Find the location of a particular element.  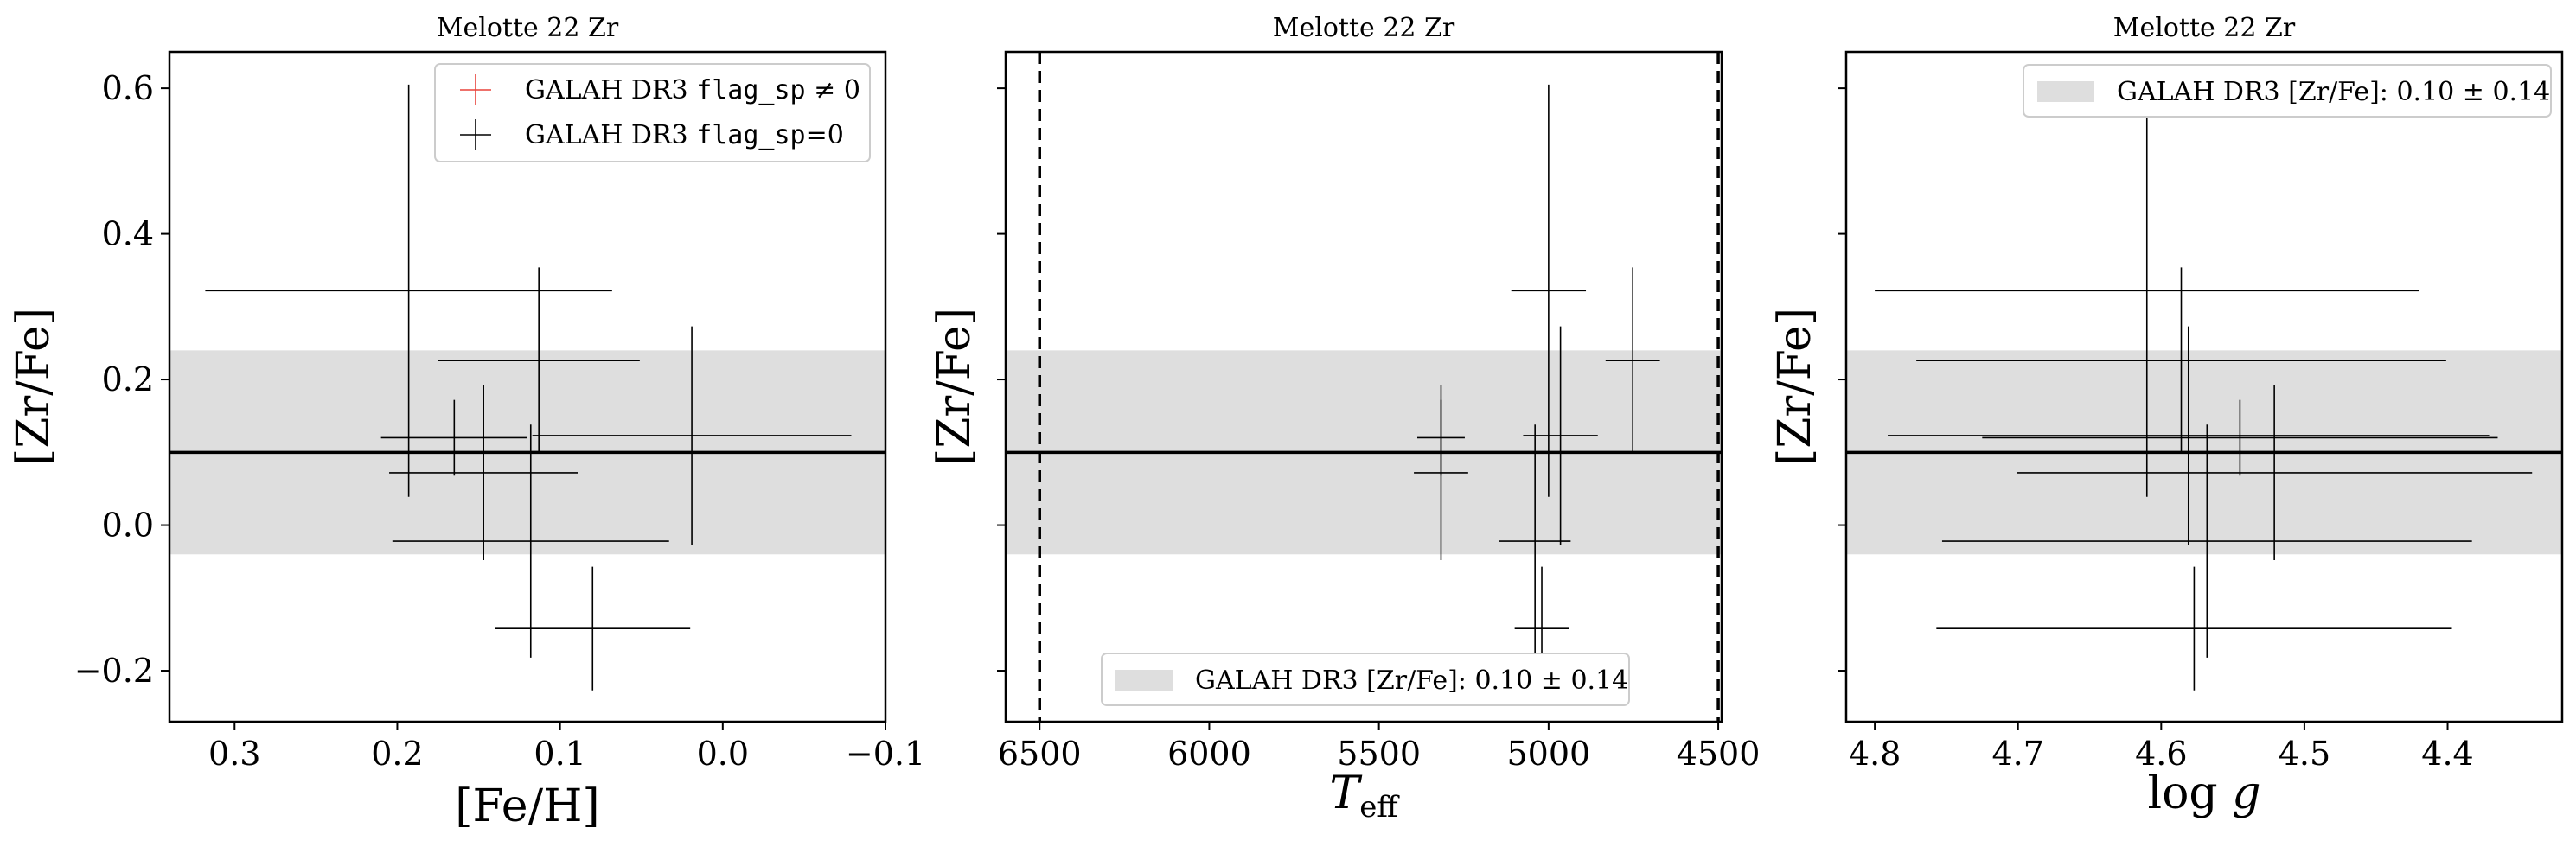

x-tick-label: 0.1 is located at coordinates (559, 754).